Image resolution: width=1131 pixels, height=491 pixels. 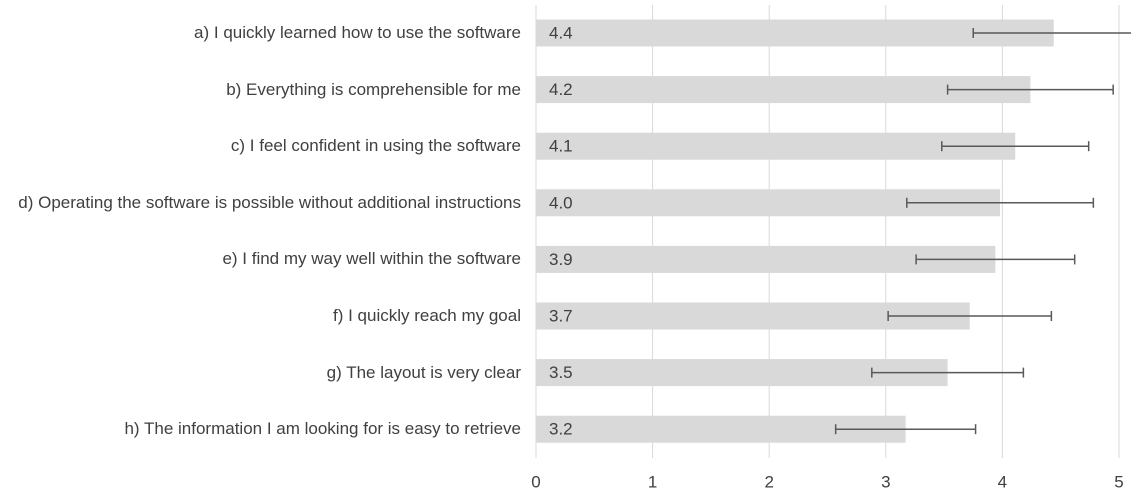 What do you see at coordinates (561, 32) in the screenshot?
I see `value-label: 4.4` at bounding box center [561, 32].